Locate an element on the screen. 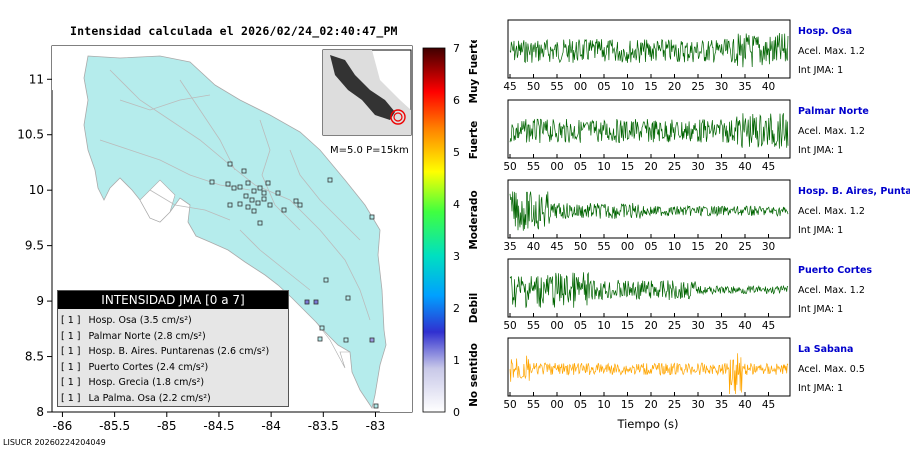 This screenshot has height=460, width=910. map-y-tick-label: 9 is located at coordinates (40, 301).